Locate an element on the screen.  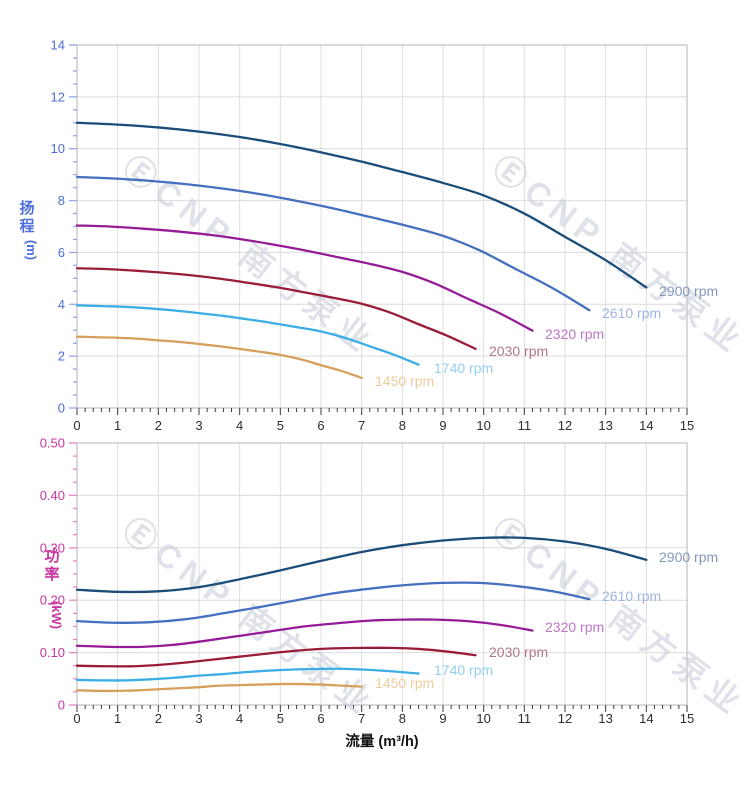
y-axis-title-char: 扬 is located at coordinates (26, 208).